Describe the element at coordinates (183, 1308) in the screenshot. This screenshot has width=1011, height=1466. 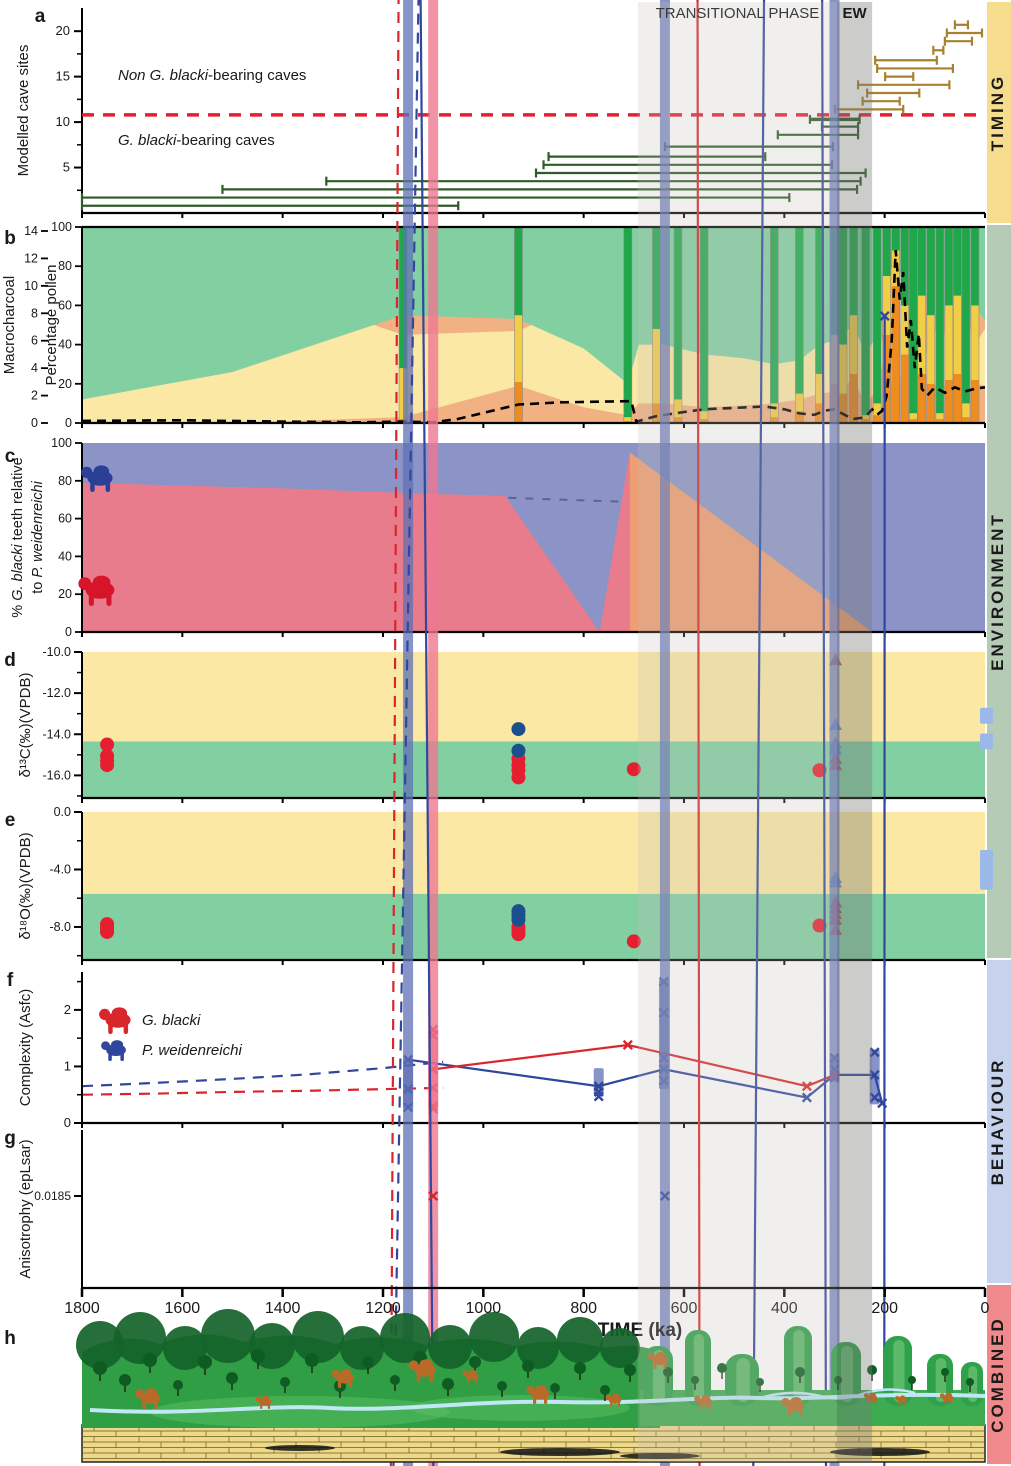
I see `time-tick-label: 1600` at that location.